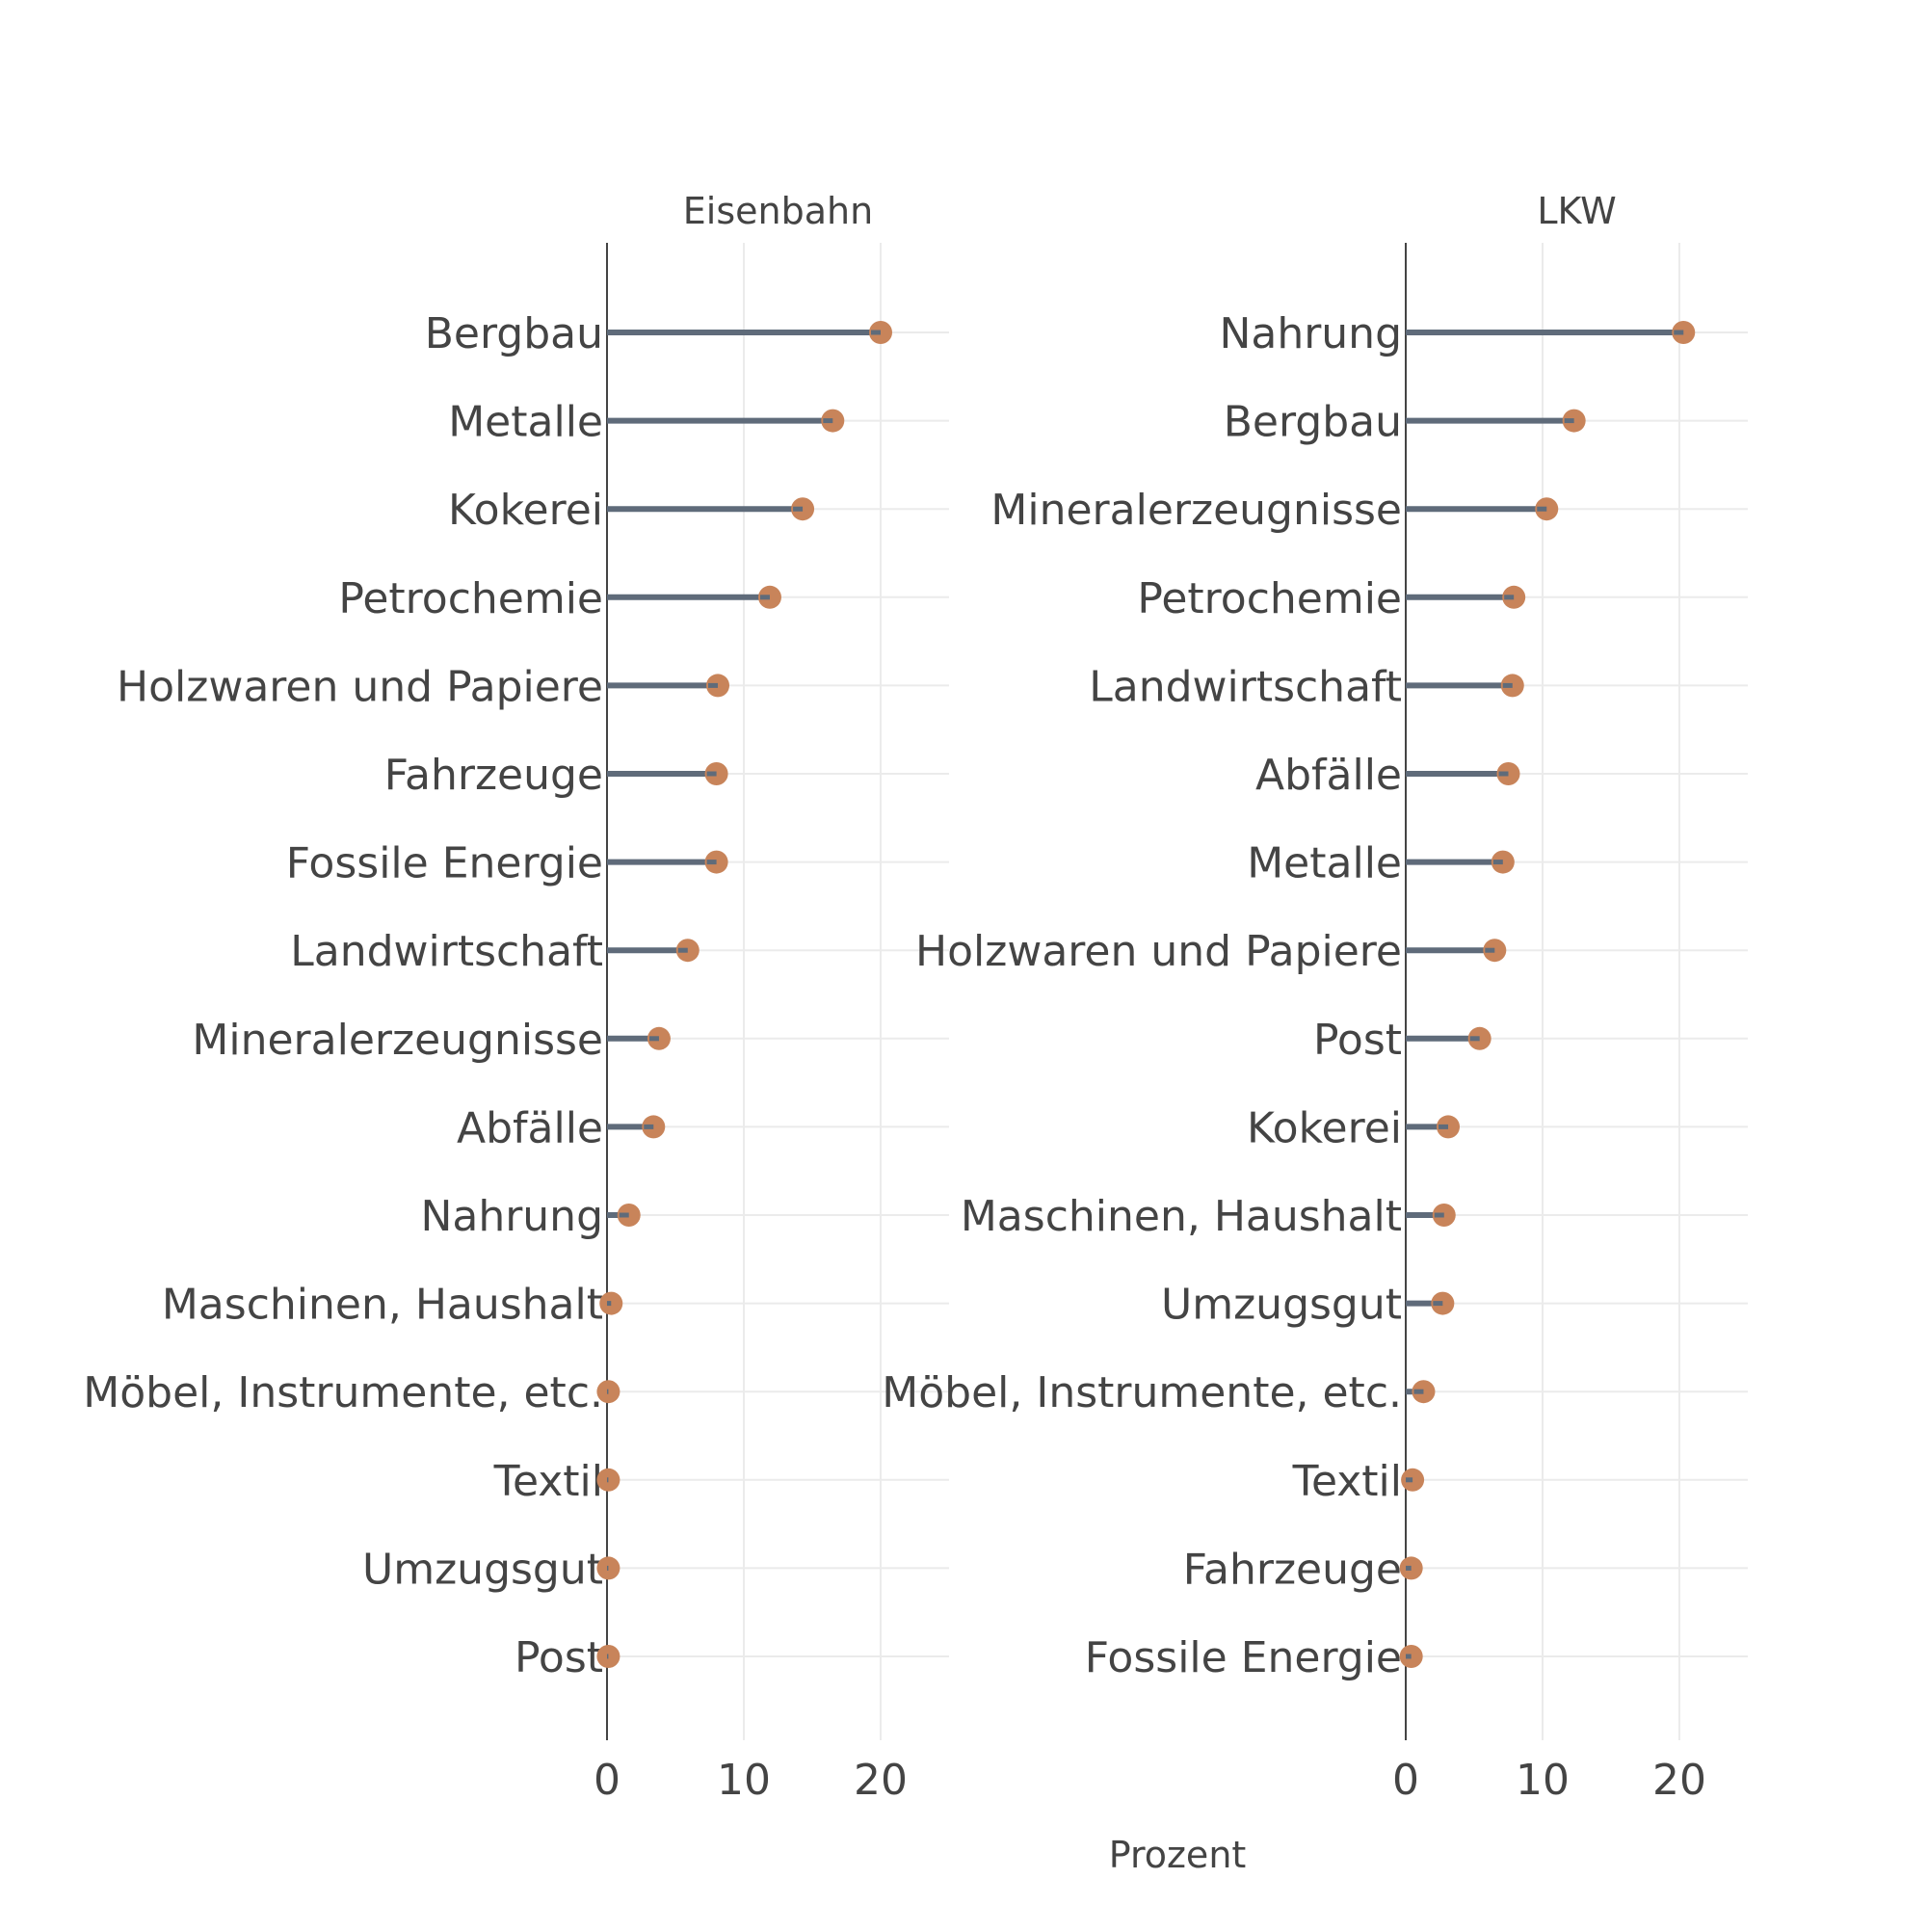 This screenshot has width=1927, height=1932. What do you see at coordinates (1576, 211) in the screenshot?
I see `facet-title: LKW` at bounding box center [1576, 211].